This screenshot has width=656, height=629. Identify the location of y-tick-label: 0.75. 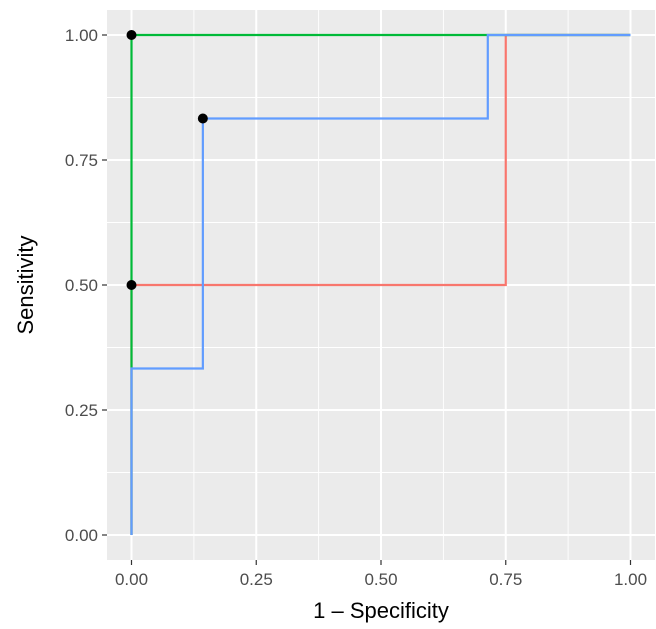
(81, 160).